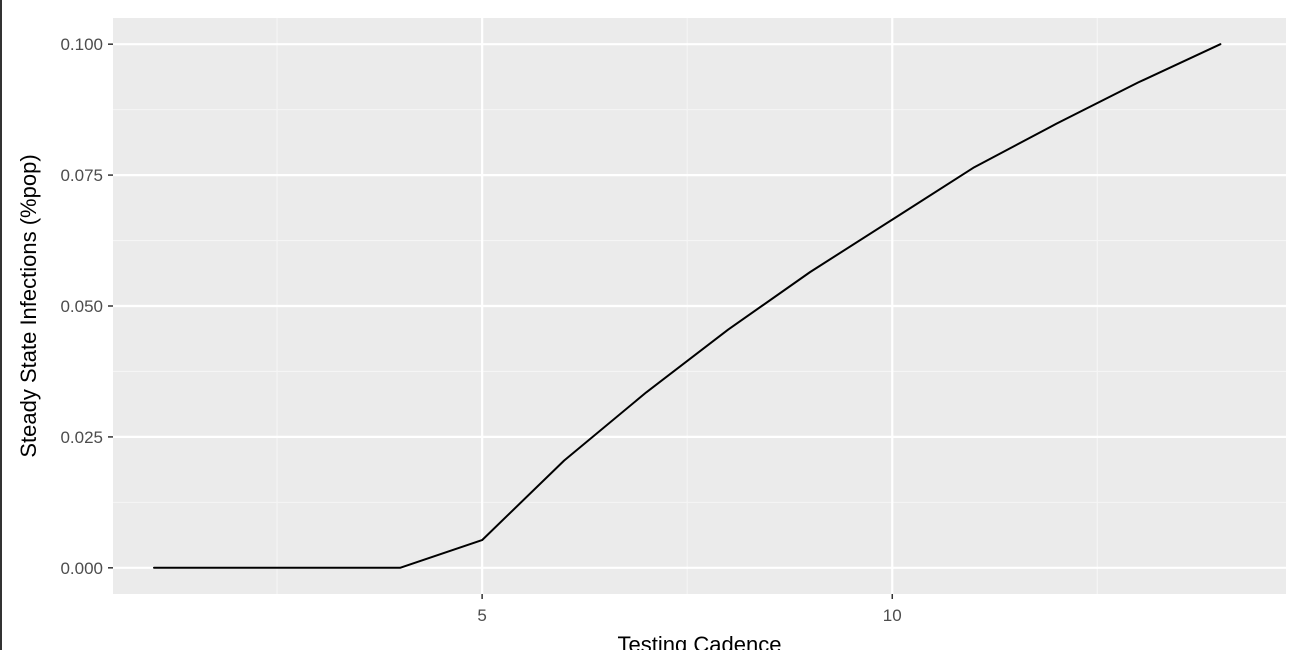 The height and width of the screenshot is (650, 1296). I want to click on x-tick-label: 5, so click(481, 615).